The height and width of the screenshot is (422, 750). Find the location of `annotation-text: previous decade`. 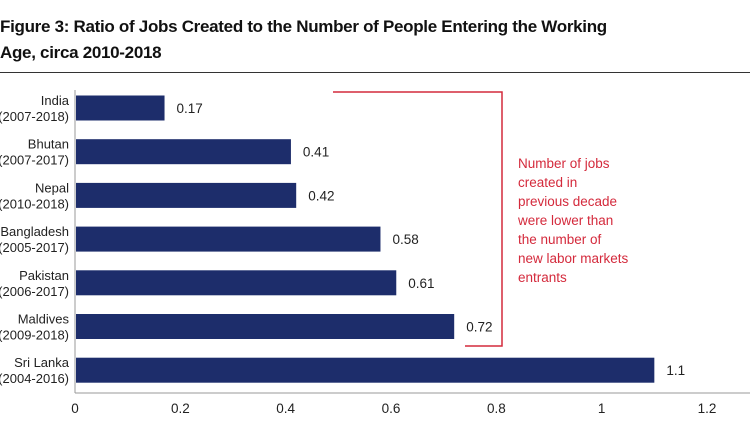

annotation-text: previous decade is located at coordinates (567, 201).